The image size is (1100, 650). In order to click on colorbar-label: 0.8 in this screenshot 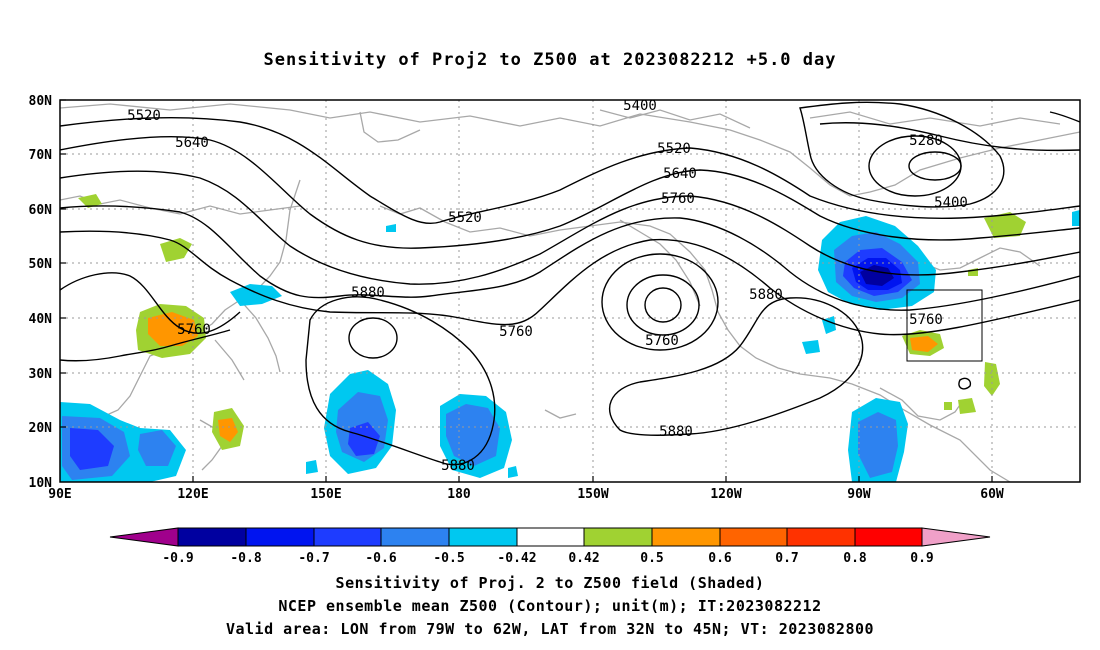, I will do `click(855, 558)`.